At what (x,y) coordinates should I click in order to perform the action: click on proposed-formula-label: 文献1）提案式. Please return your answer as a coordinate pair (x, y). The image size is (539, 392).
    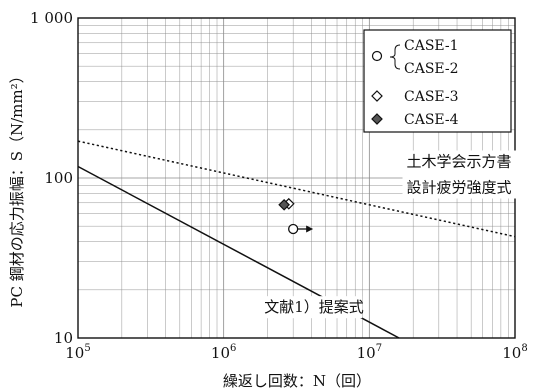
    Looking at the image, I should click on (314, 307).